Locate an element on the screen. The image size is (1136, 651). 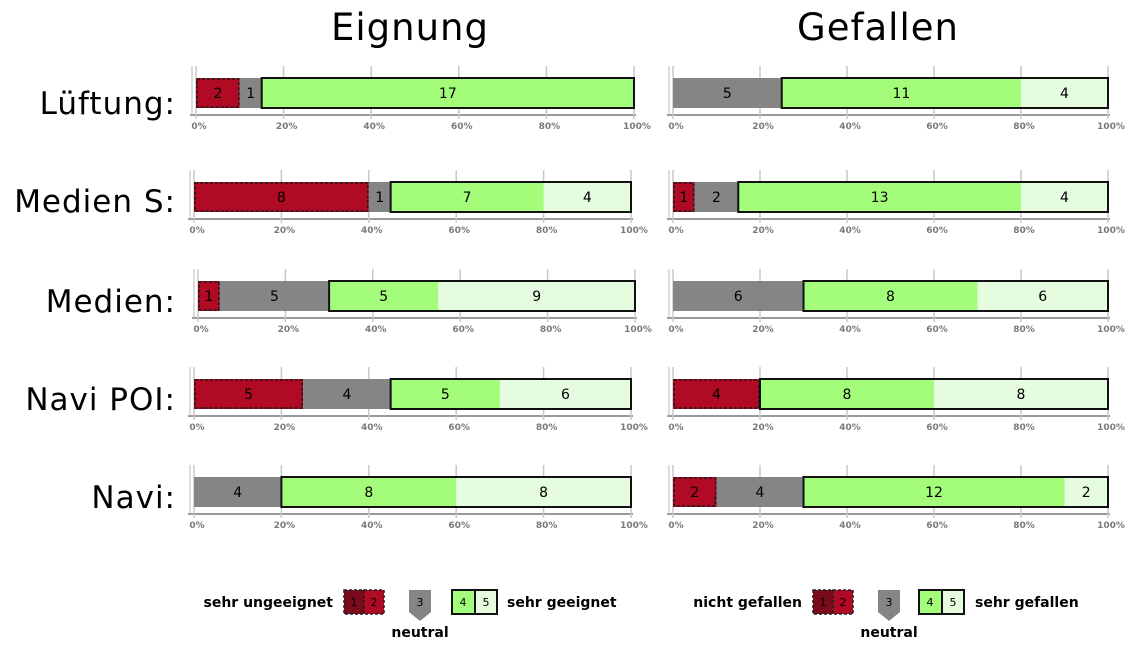
legend-swatch-4-label: 4 is located at coordinates (463, 602).